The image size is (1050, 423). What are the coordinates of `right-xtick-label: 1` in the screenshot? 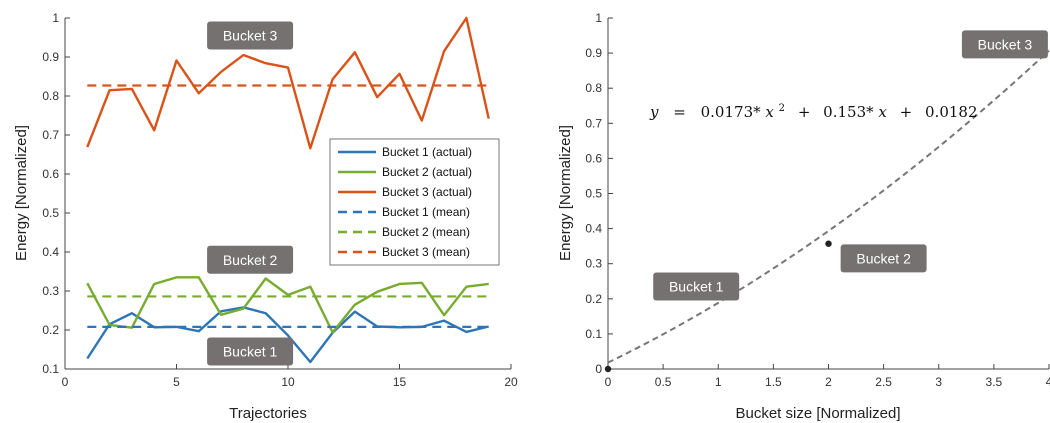 It's located at (718, 382).